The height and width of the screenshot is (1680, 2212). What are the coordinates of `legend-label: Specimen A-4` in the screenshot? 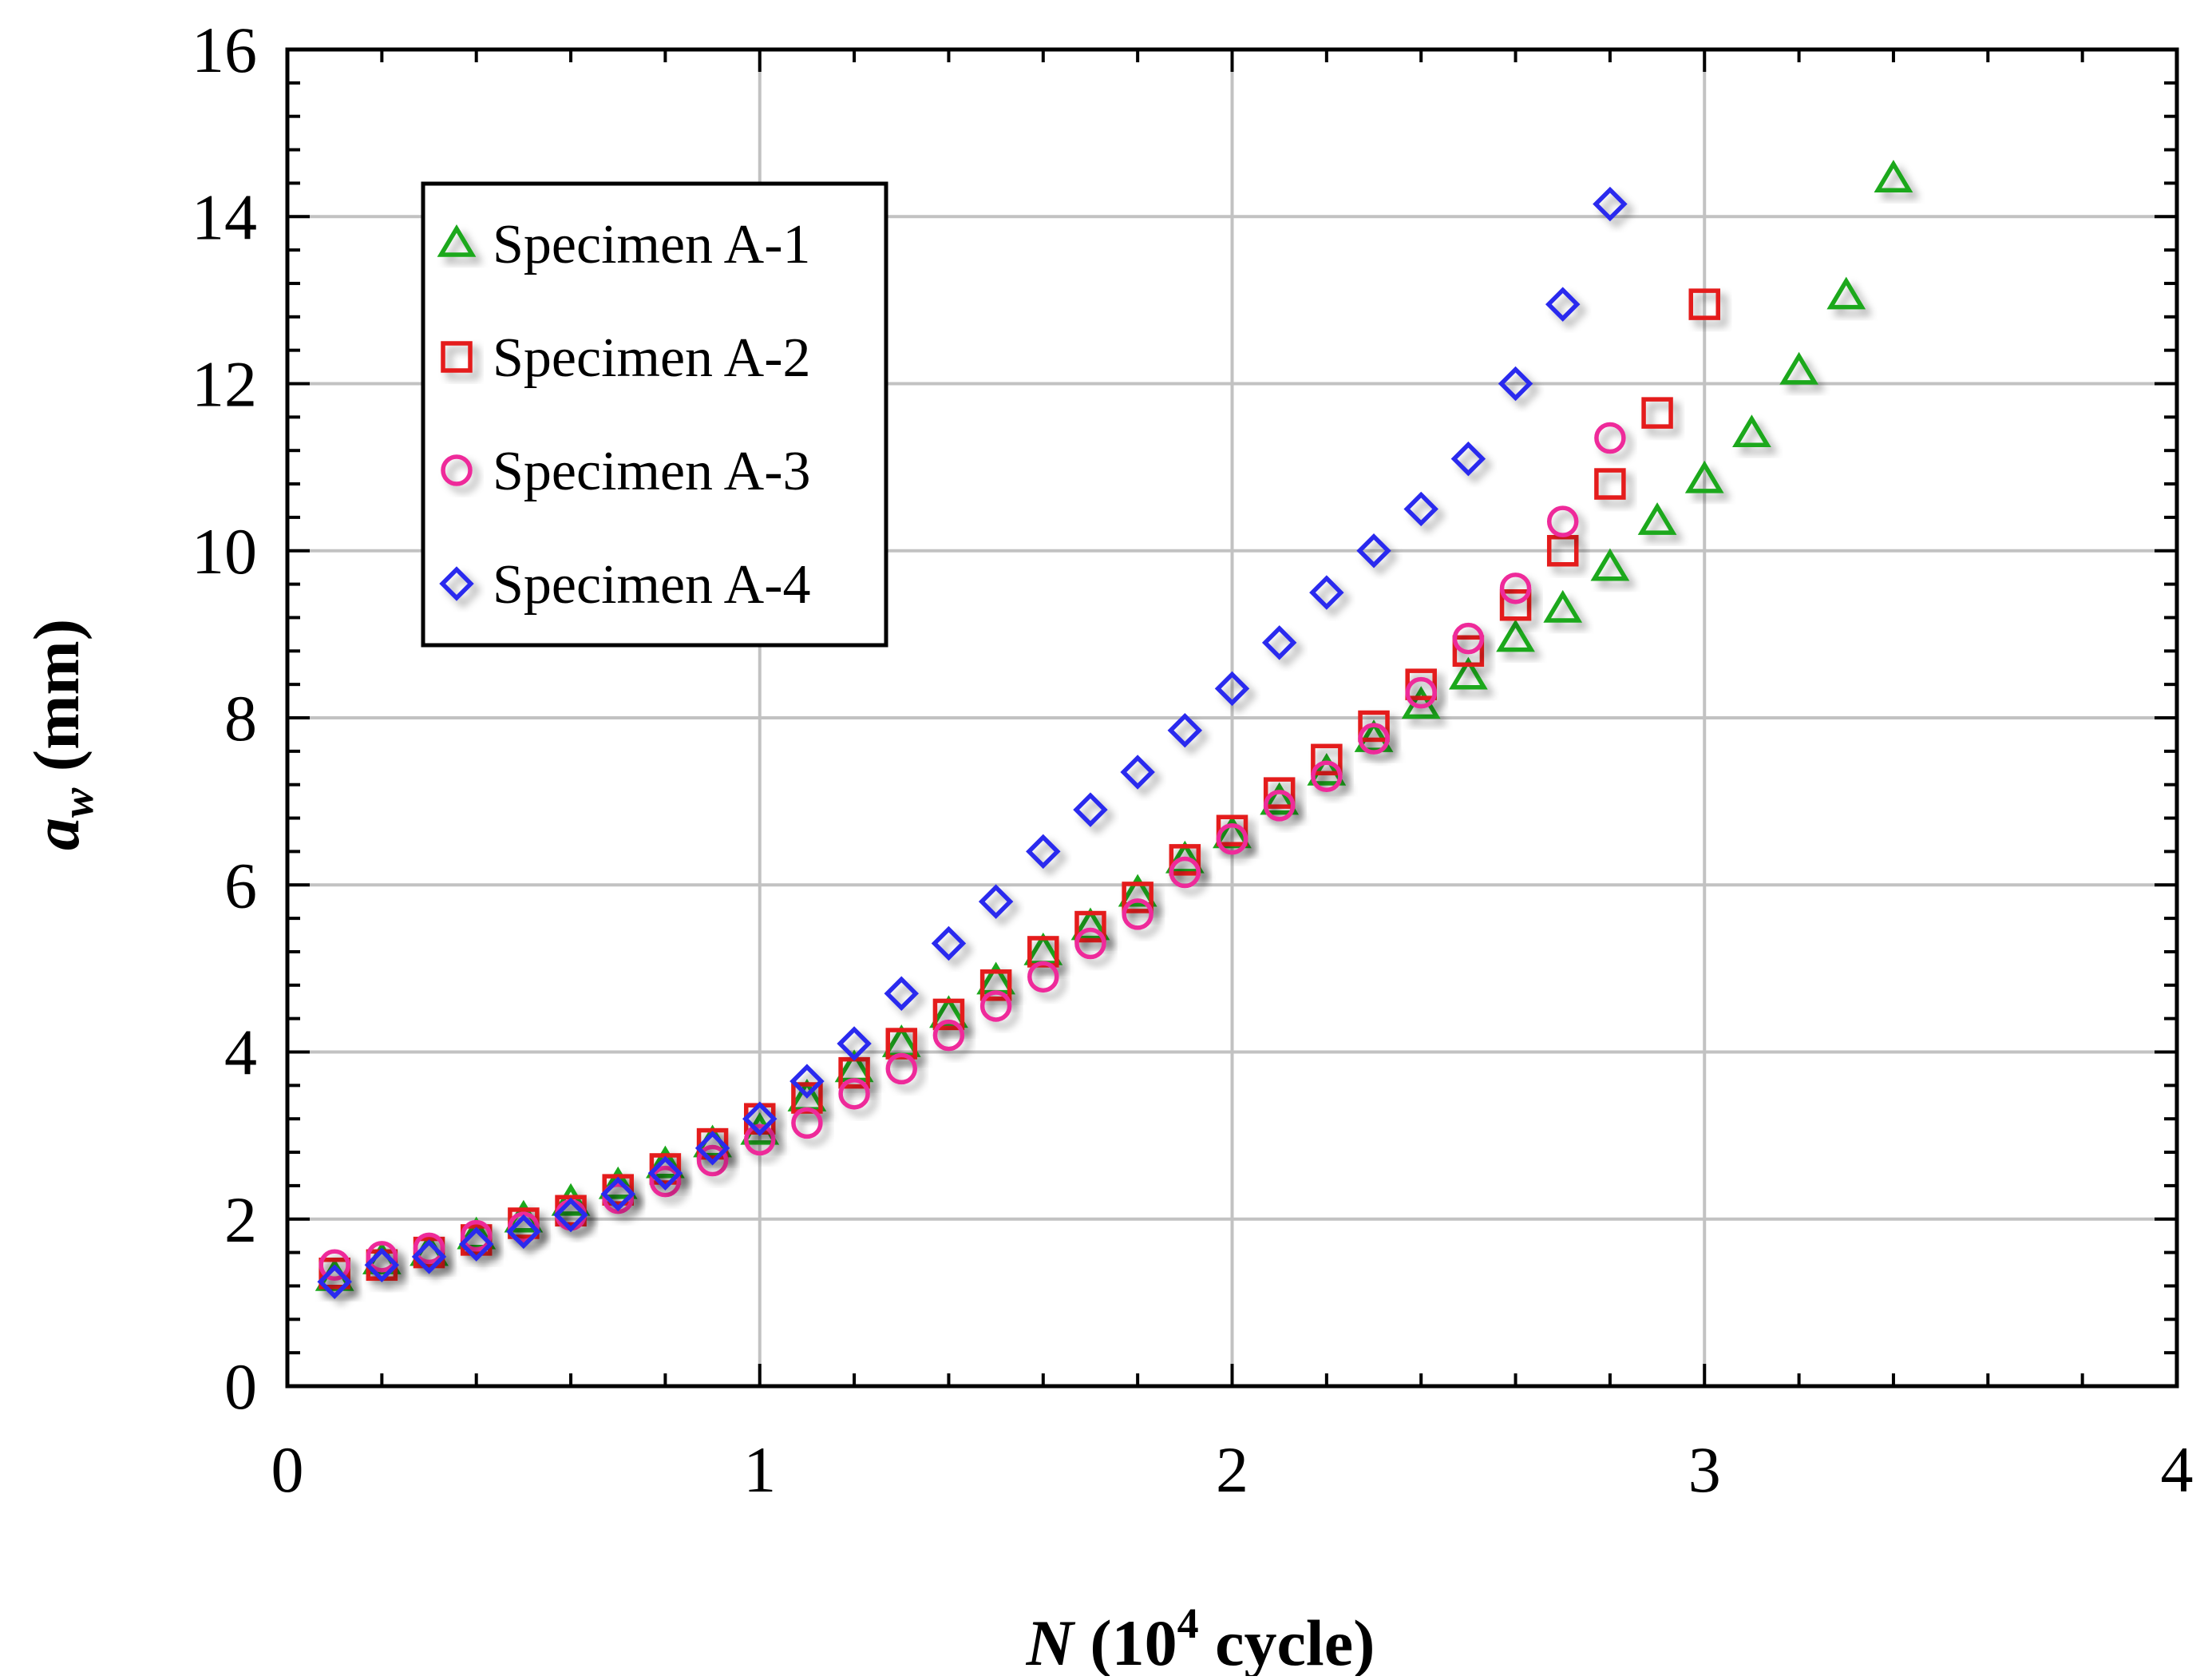 It's located at (652, 585).